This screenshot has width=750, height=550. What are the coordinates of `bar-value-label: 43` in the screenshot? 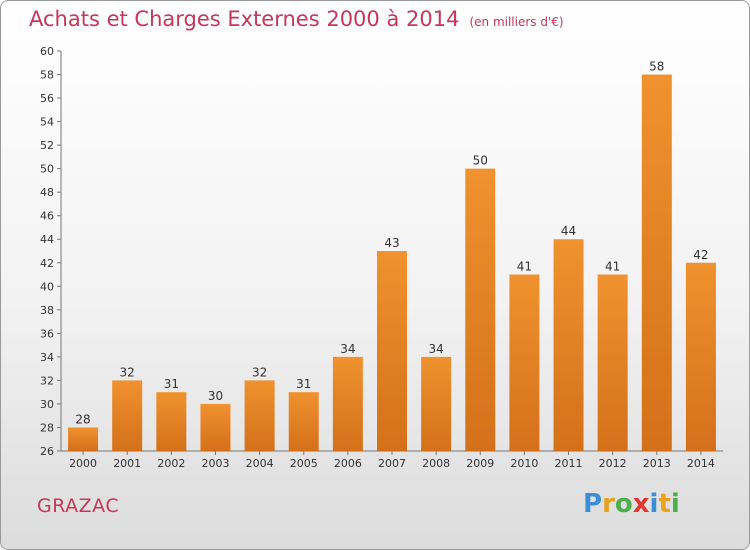 It's located at (391, 243).